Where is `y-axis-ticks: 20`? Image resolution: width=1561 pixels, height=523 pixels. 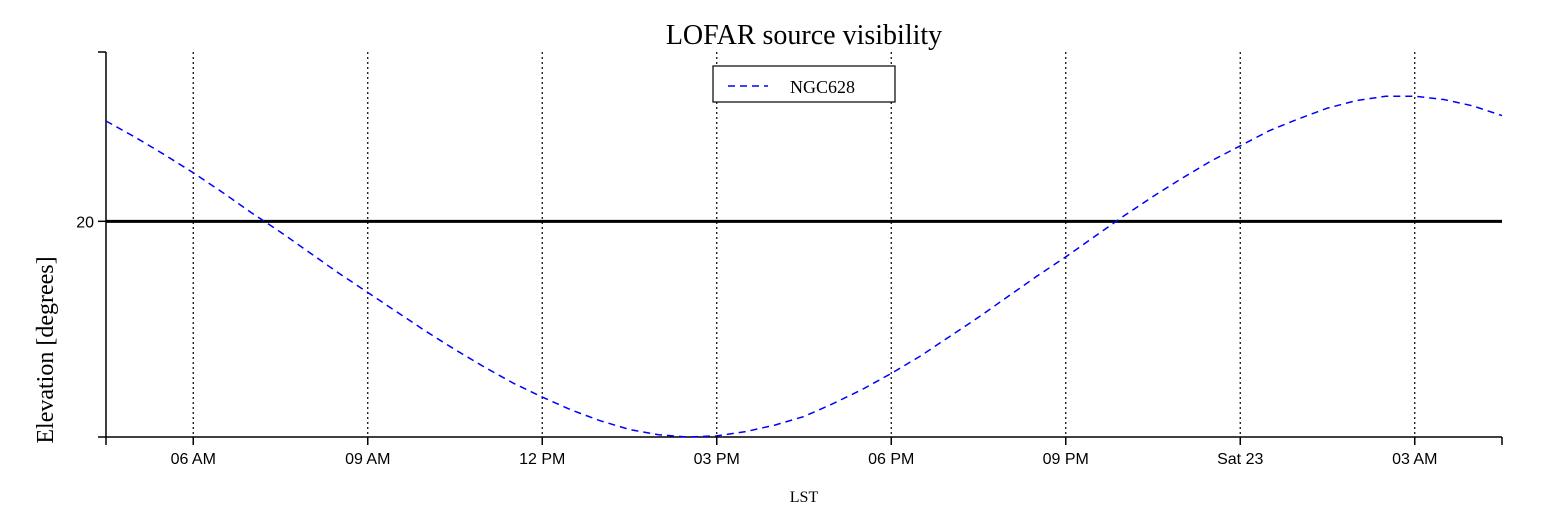
y-axis-ticks: 20 is located at coordinates (91, 222).